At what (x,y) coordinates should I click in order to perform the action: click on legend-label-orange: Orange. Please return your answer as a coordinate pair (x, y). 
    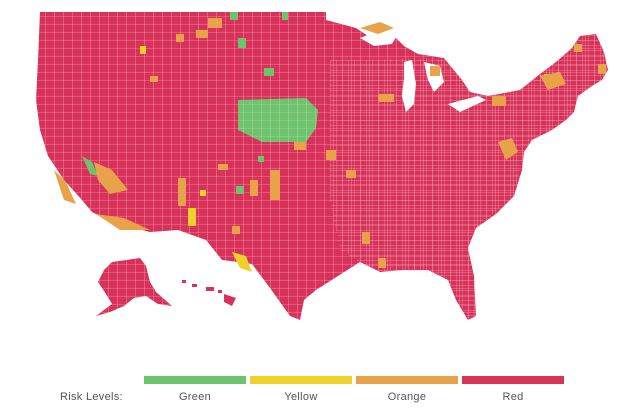
    Looking at the image, I should click on (407, 397).